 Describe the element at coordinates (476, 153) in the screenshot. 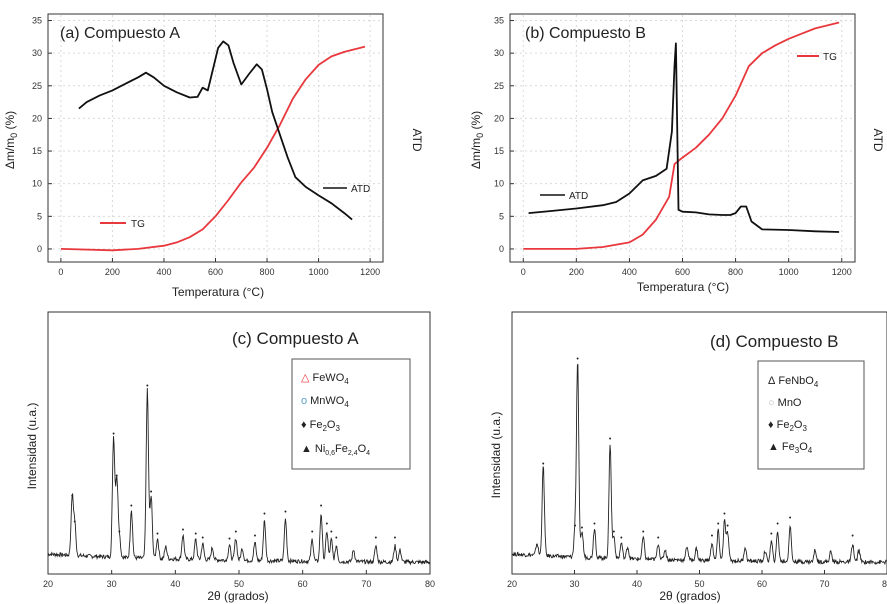

I see `panel-b-ylabel-main: Δm/m` at that location.